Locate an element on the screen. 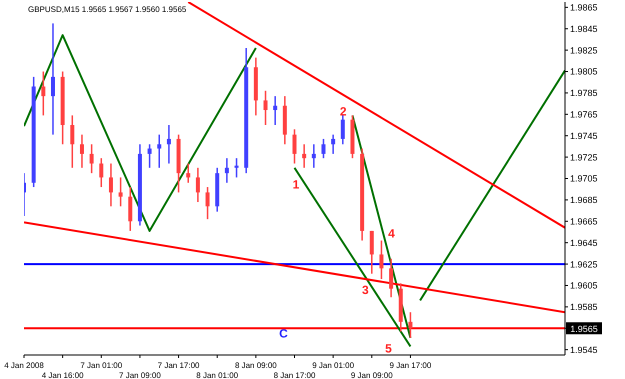 Image resolution: width=625 pixels, height=379 pixels. x-tick-label: 8 Jan 09:00 is located at coordinates (256, 365).